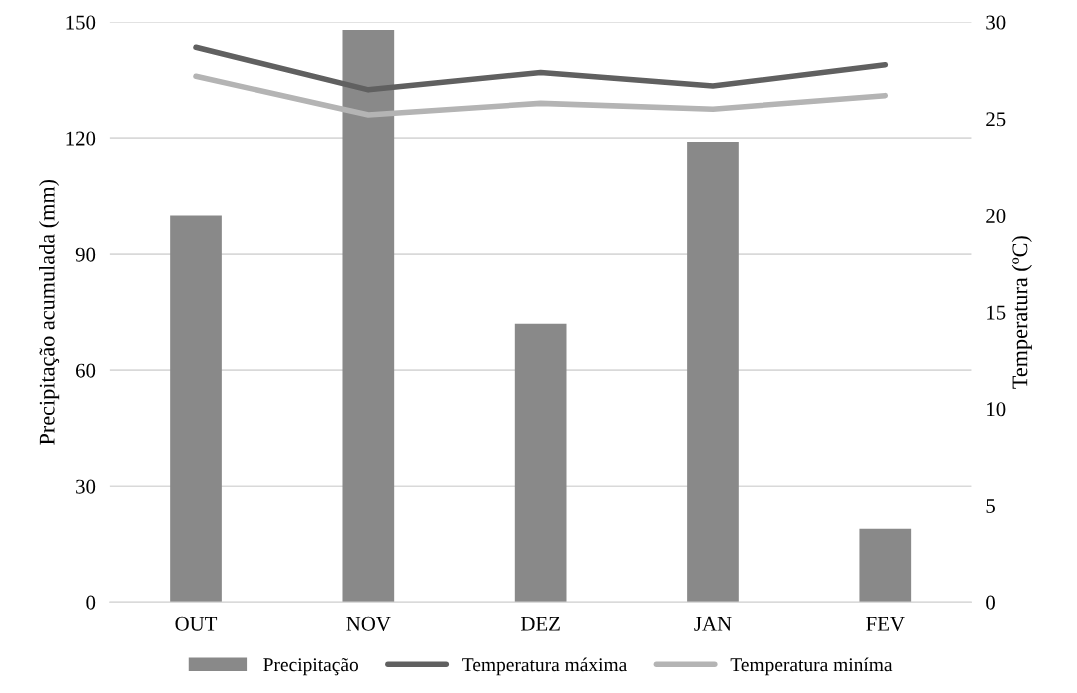  I want to click on y-tick-label: 30, so click(86, 486).